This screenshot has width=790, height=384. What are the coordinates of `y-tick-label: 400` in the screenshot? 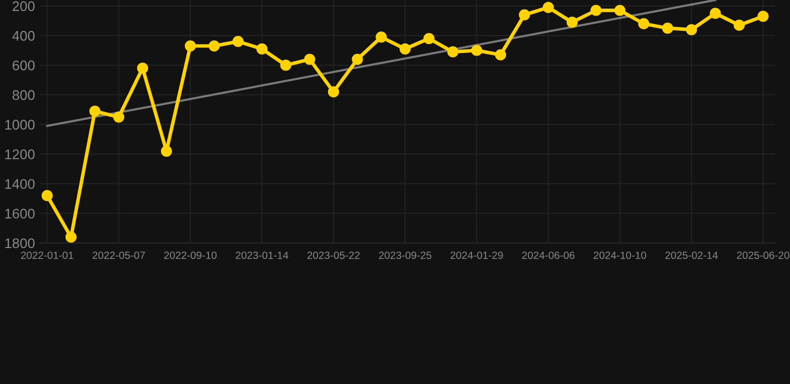 It's located at (23, 35).